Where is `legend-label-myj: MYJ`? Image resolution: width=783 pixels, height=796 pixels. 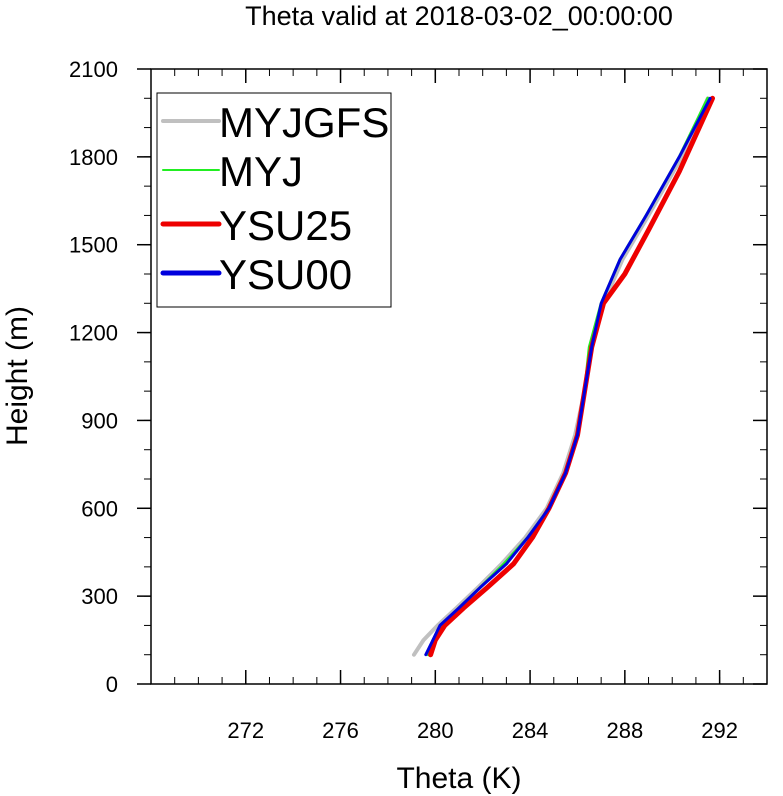
legend-label-myj: MYJ is located at coordinates (261, 171).